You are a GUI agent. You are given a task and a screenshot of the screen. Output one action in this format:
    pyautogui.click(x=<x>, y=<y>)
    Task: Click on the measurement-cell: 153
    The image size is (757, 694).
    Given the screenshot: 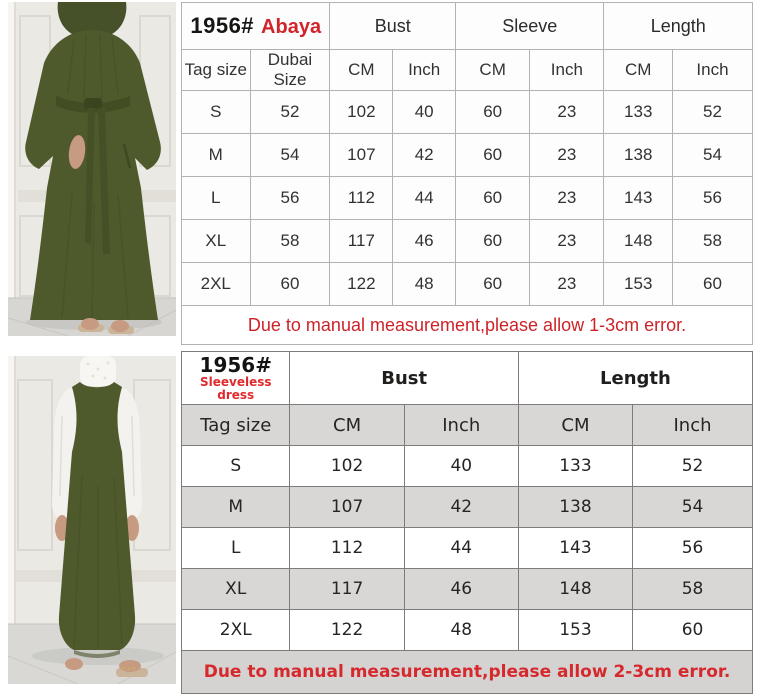 What is the action you would take?
    pyautogui.click(x=575, y=630)
    